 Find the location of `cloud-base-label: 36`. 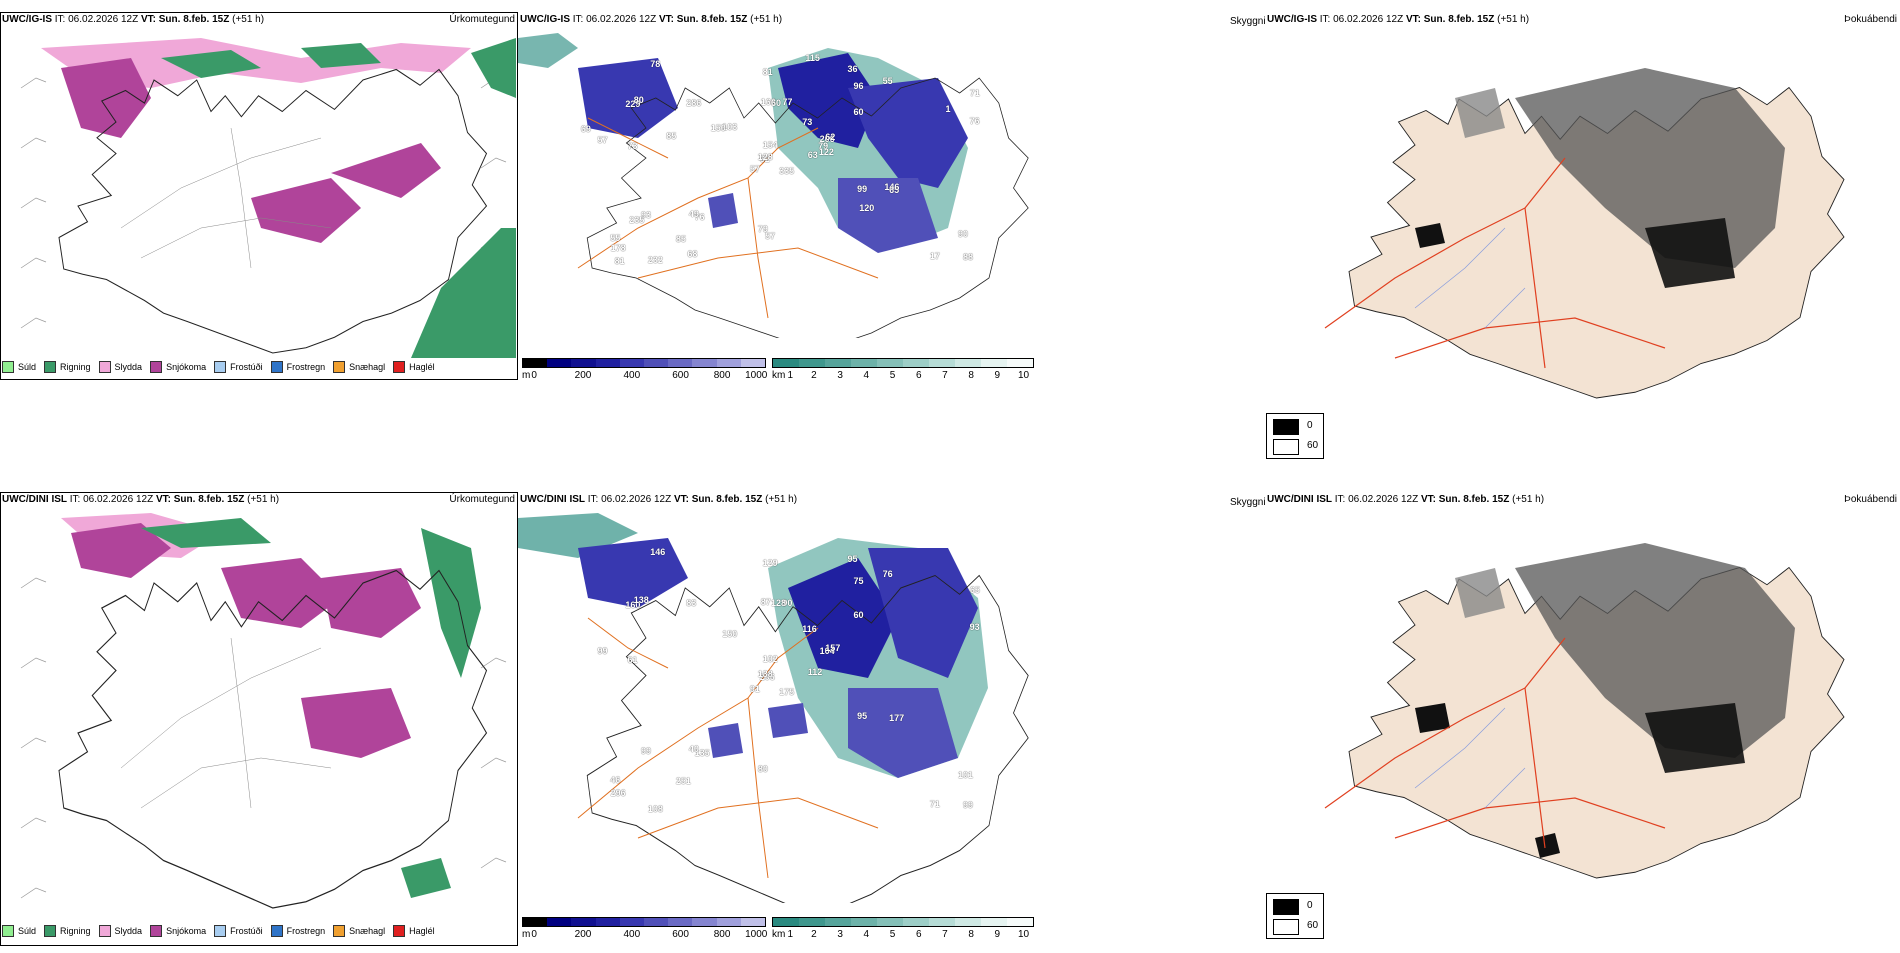

cloud-base-label: 36 is located at coordinates (852, 69).